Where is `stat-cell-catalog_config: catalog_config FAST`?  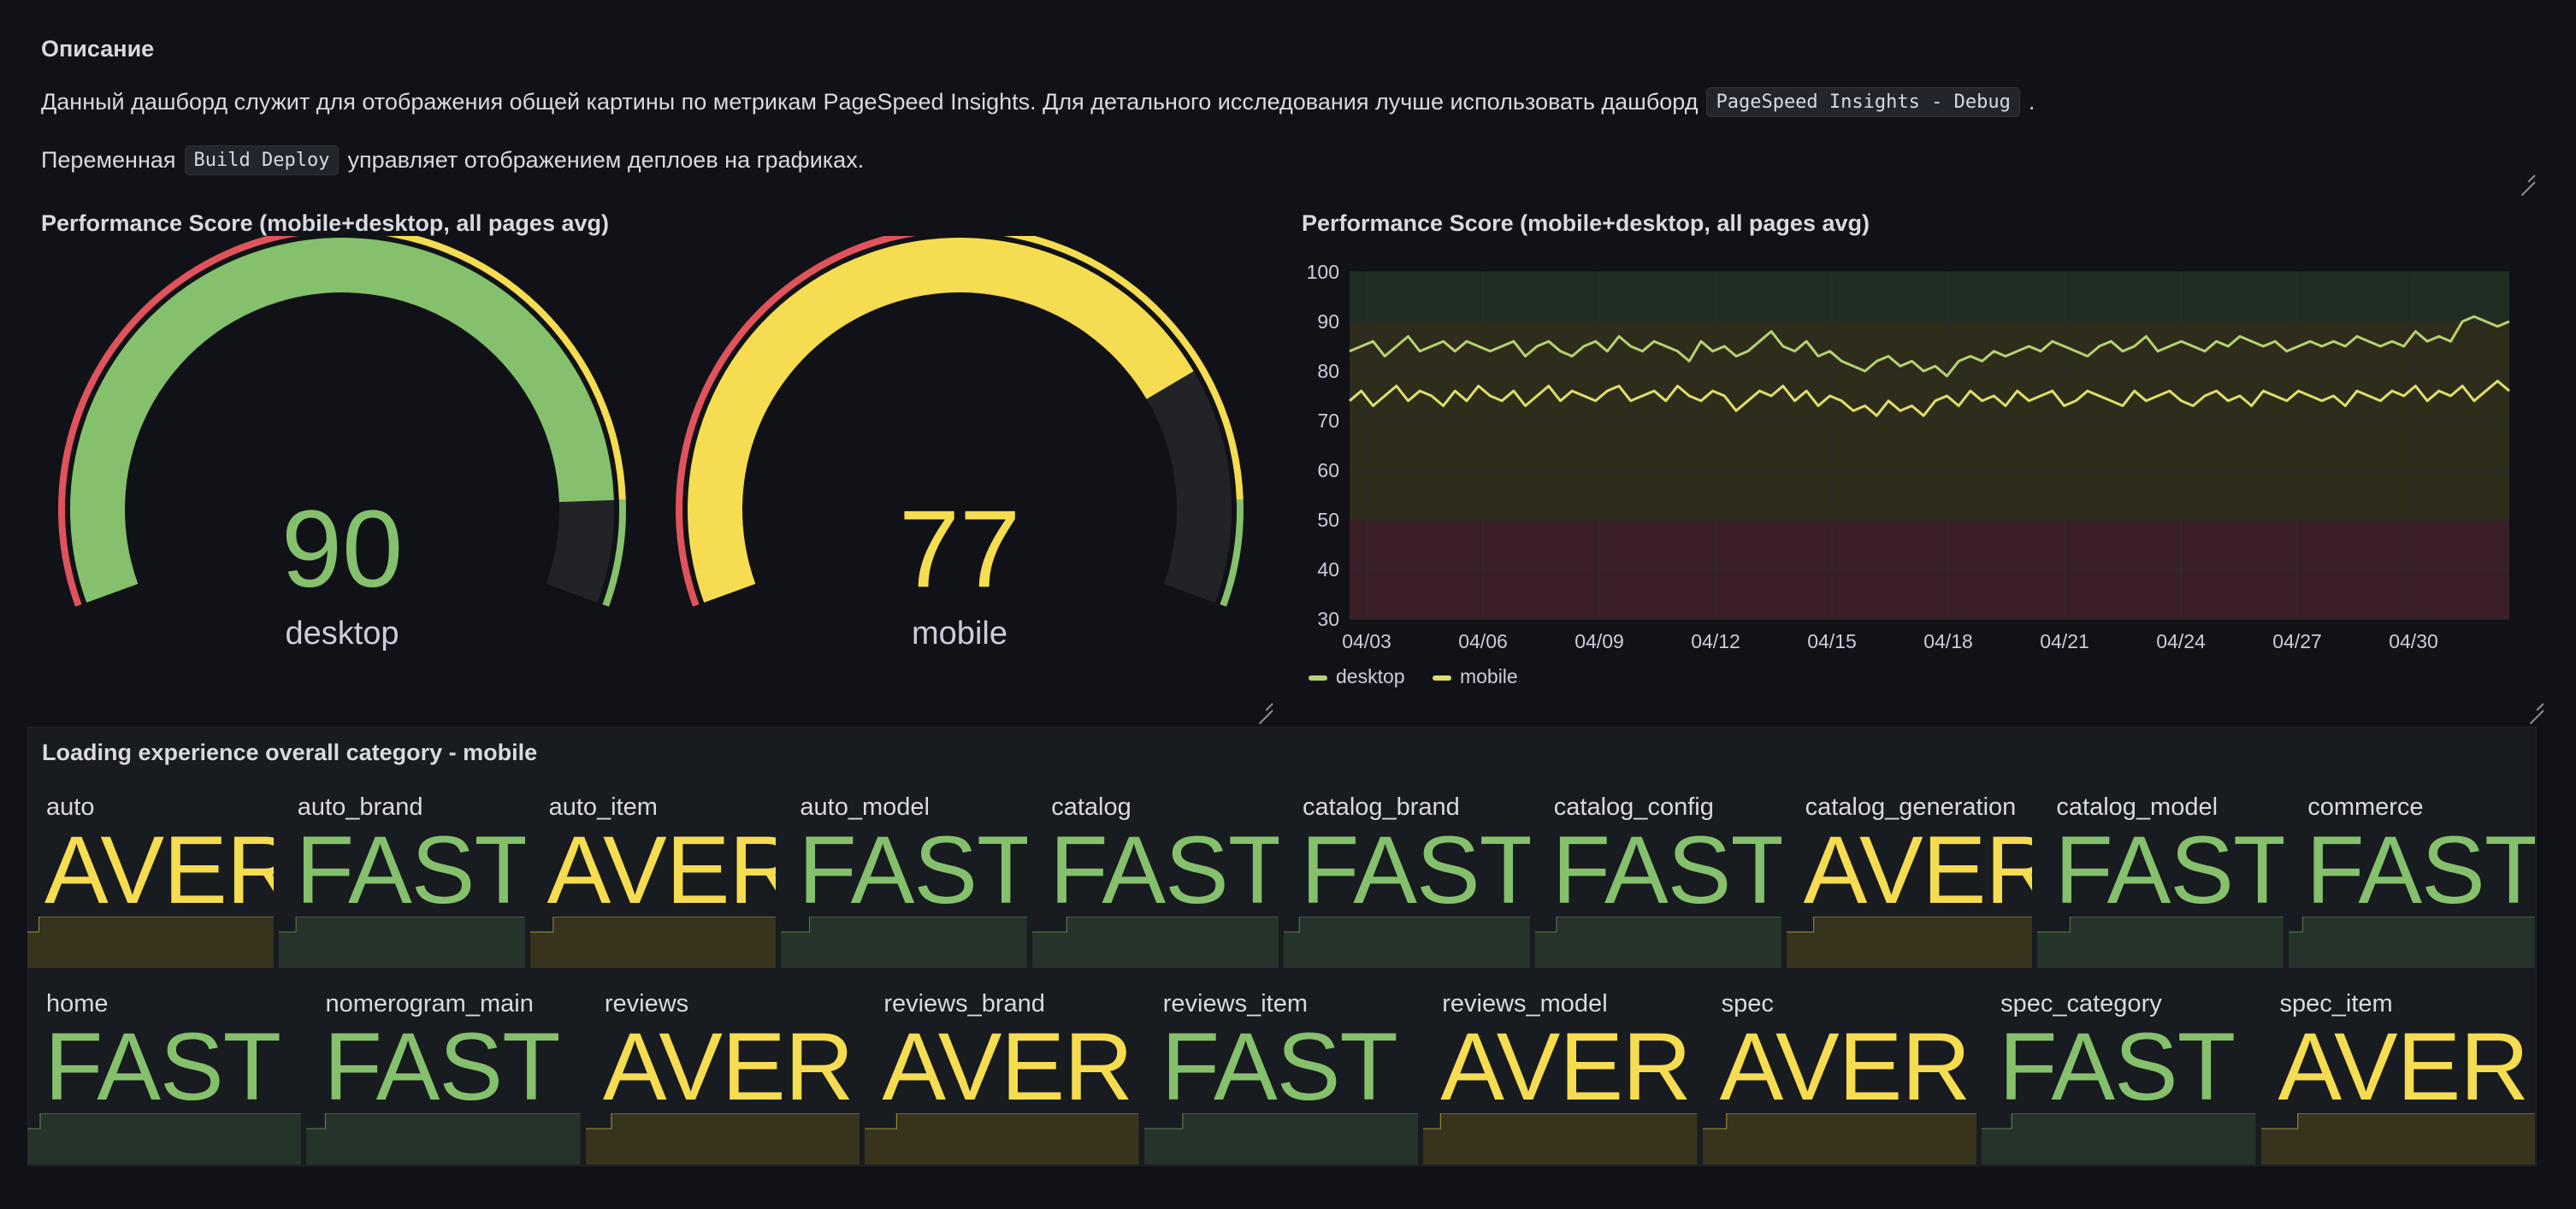
stat-cell-catalog_config: catalog_config FAST is located at coordinates (1657, 875).